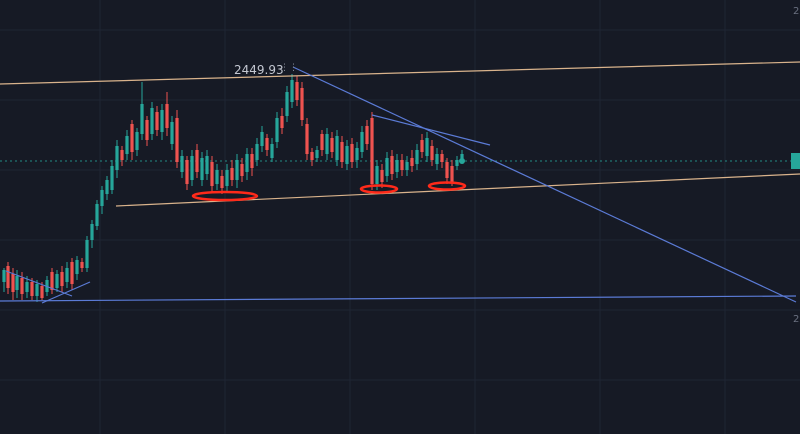  Describe the element at coordinates (398, 298) in the screenshot. I see `bottom-support-line` at that location.